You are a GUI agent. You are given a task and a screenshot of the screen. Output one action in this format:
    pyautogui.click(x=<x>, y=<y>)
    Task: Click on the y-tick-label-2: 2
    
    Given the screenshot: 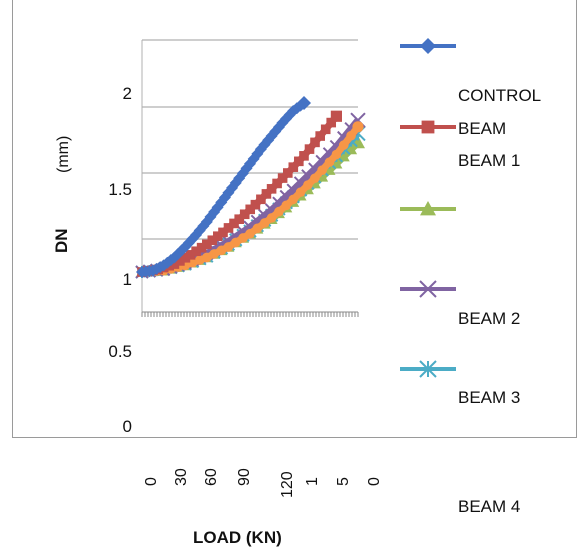 What is the action you would take?
    pyautogui.click(x=127, y=93)
    